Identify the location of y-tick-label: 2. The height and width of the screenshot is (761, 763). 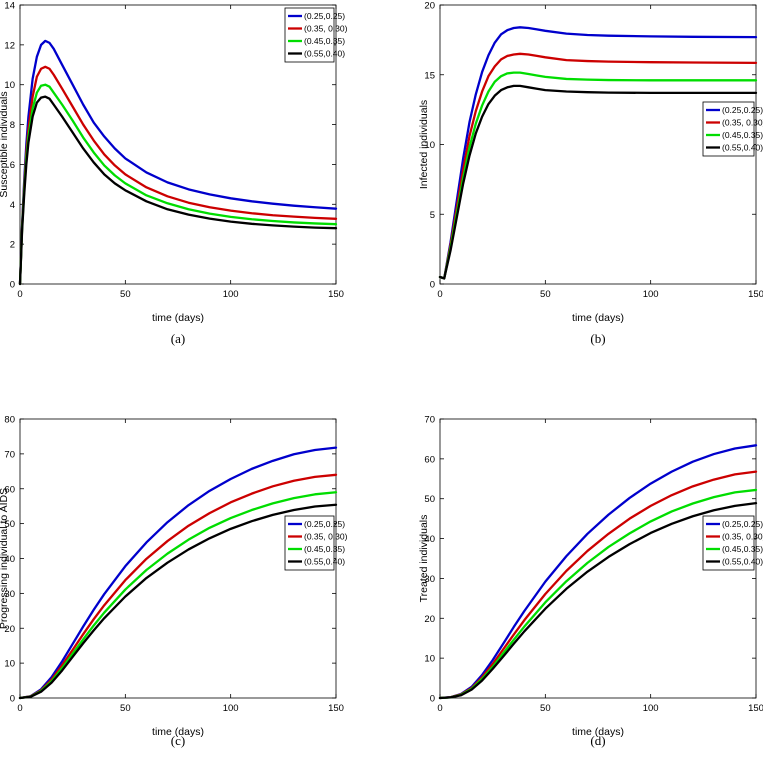
(12, 245).